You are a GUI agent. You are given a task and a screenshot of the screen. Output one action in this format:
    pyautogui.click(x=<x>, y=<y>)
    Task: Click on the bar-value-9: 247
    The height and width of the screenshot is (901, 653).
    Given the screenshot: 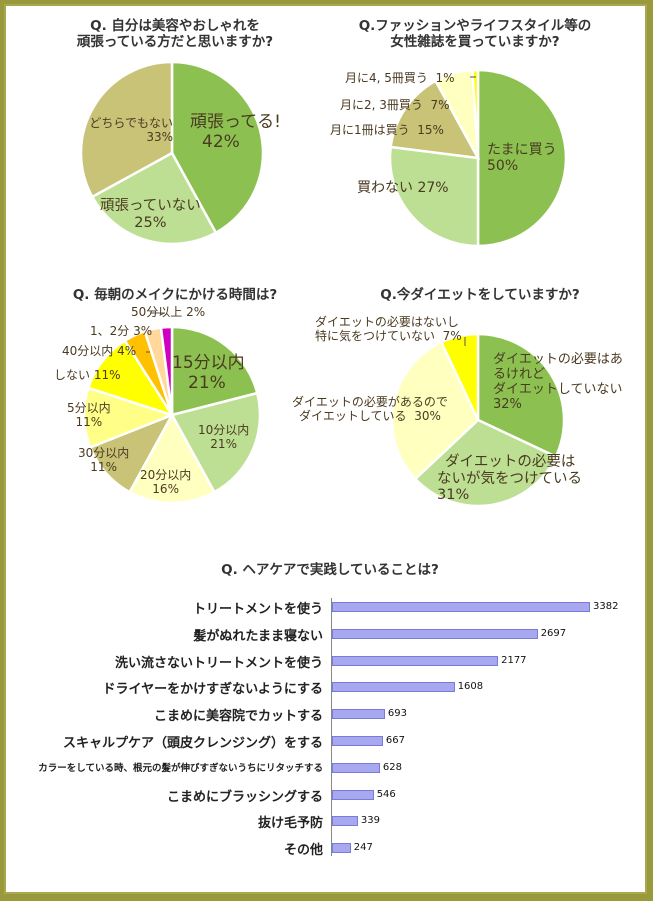 What is the action you would take?
    pyautogui.click(x=363, y=848)
    